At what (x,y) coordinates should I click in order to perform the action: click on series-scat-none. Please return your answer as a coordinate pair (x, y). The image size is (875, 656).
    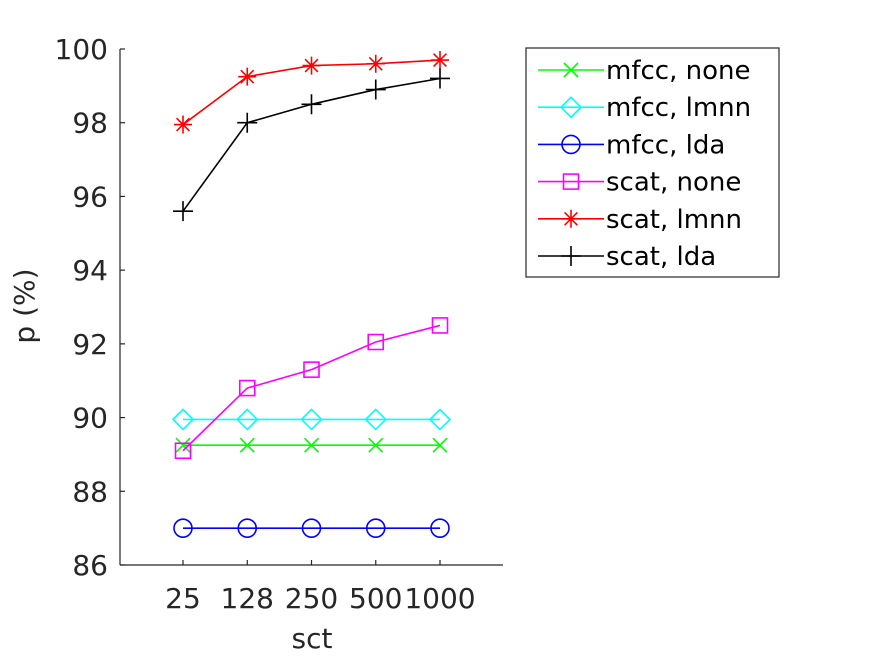
    Looking at the image, I should click on (311, 388).